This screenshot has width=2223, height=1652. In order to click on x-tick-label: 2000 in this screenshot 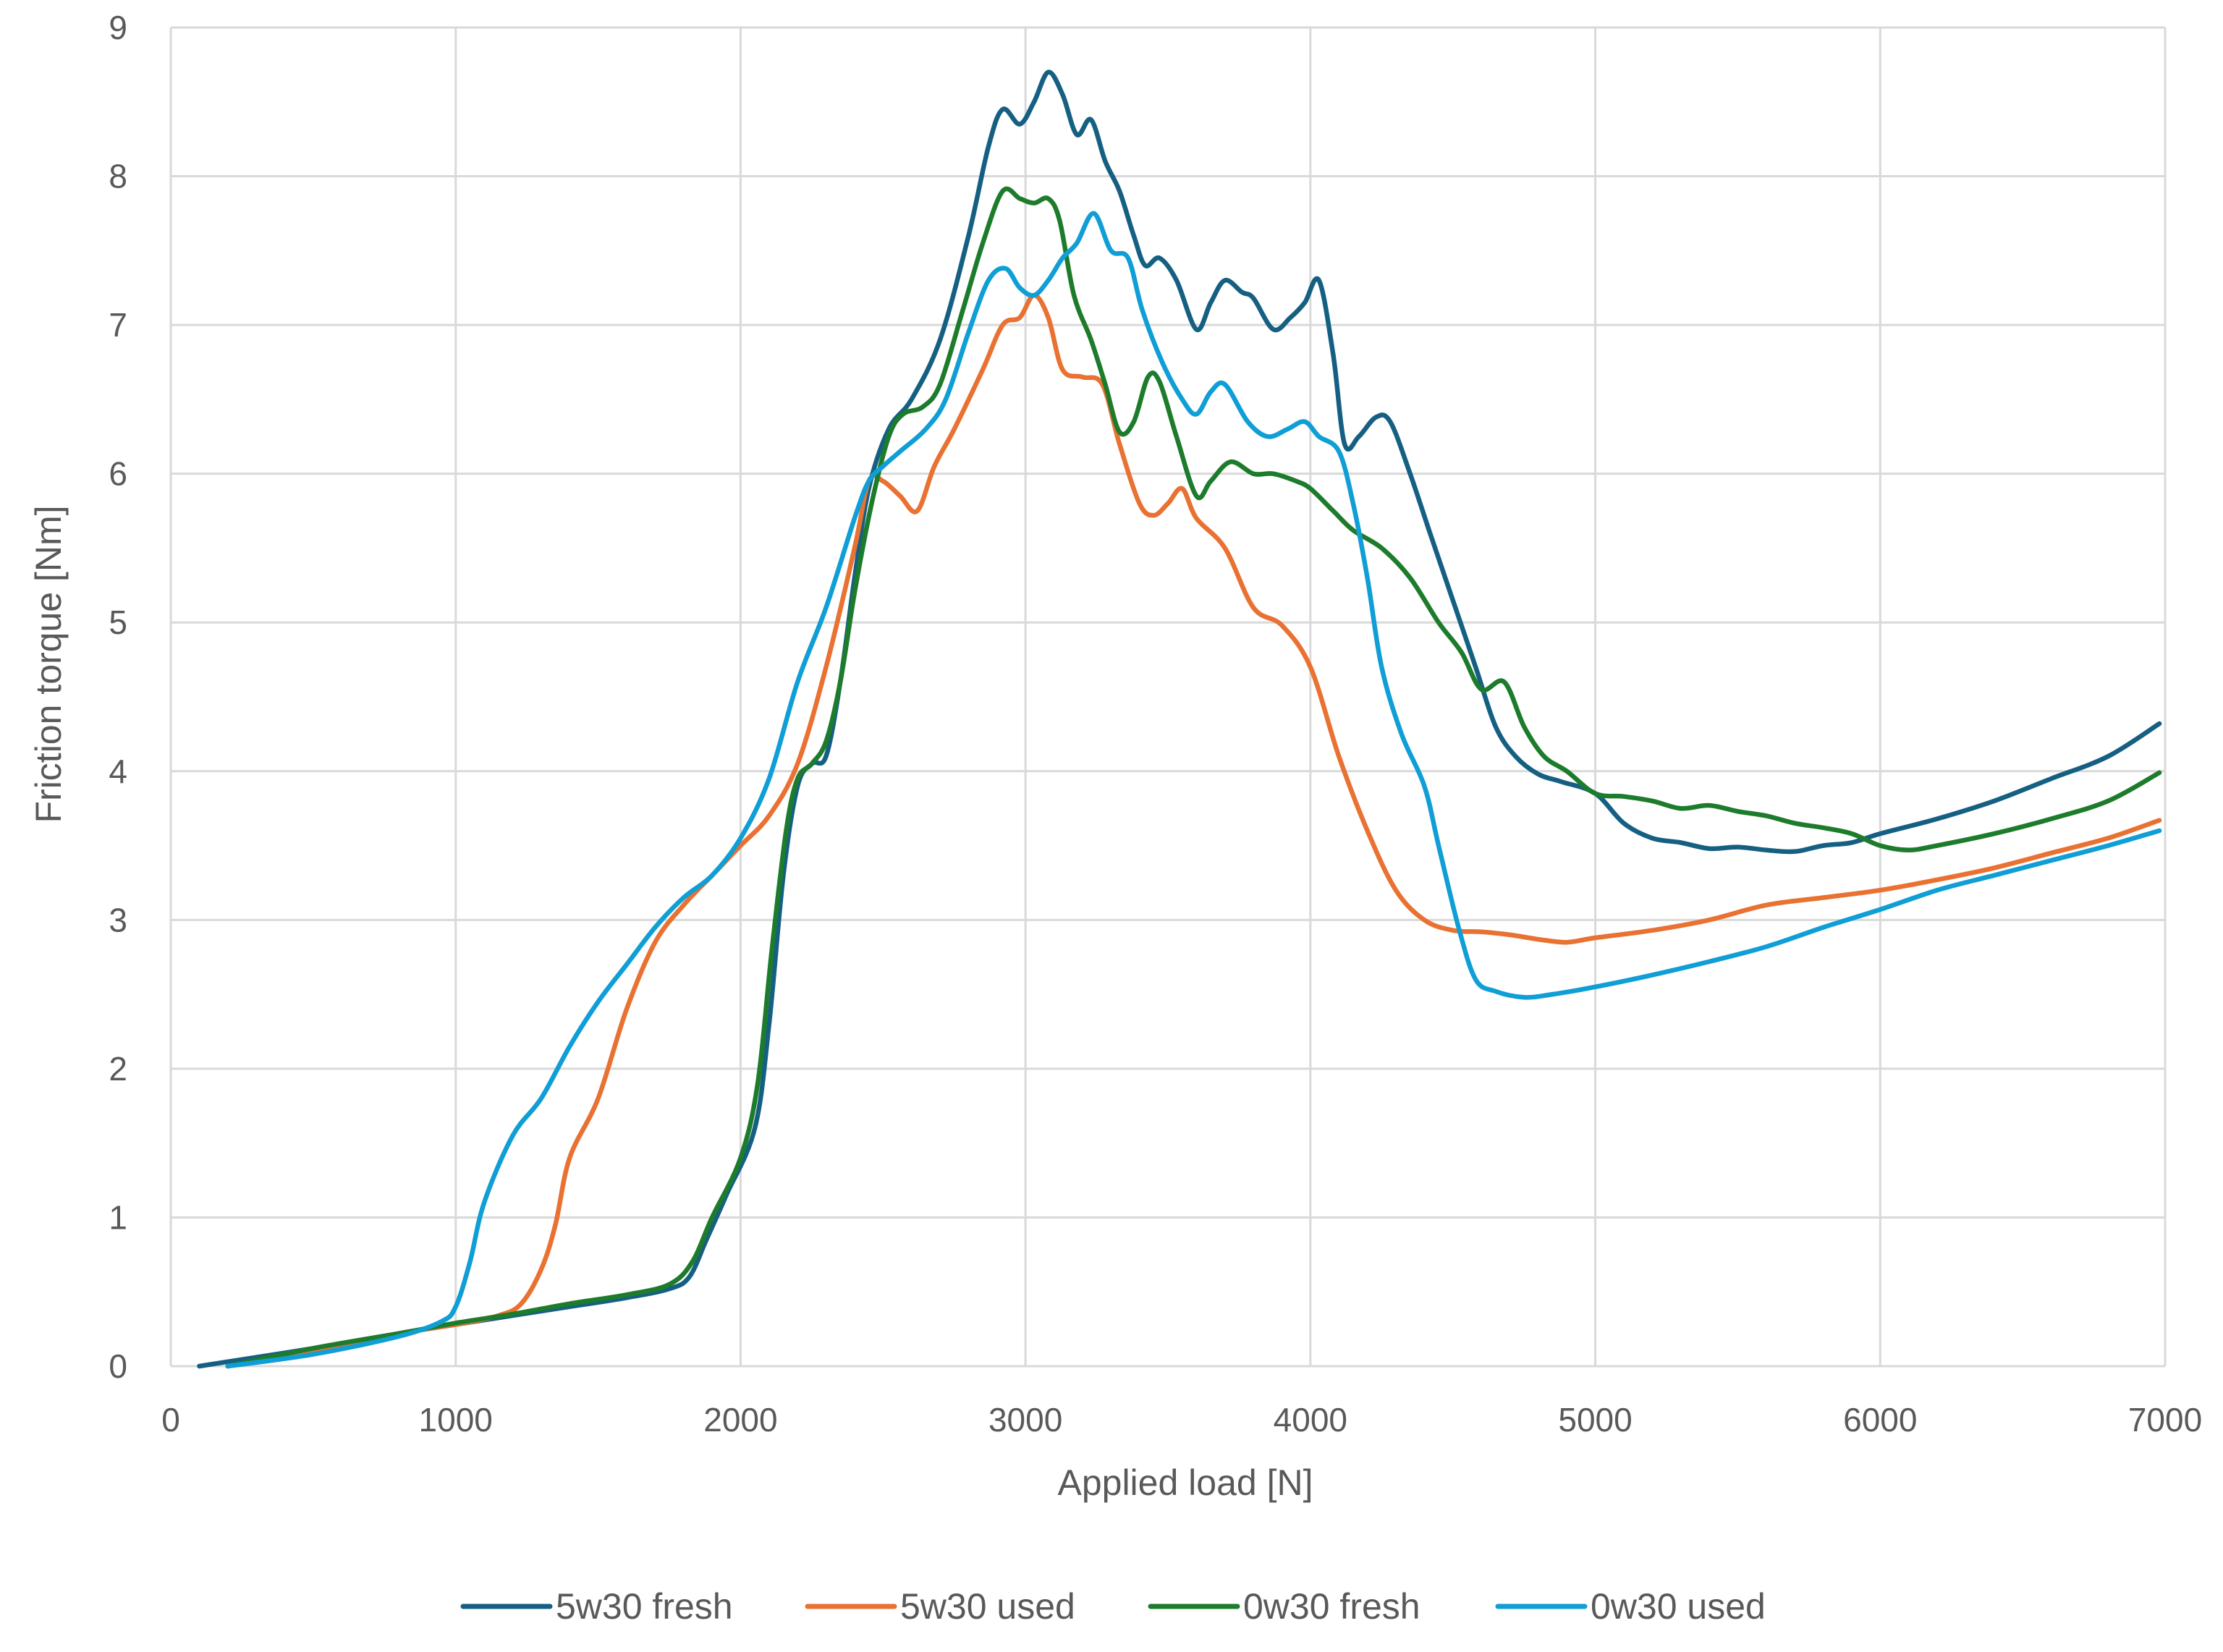, I will do `click(740, 1420)`.